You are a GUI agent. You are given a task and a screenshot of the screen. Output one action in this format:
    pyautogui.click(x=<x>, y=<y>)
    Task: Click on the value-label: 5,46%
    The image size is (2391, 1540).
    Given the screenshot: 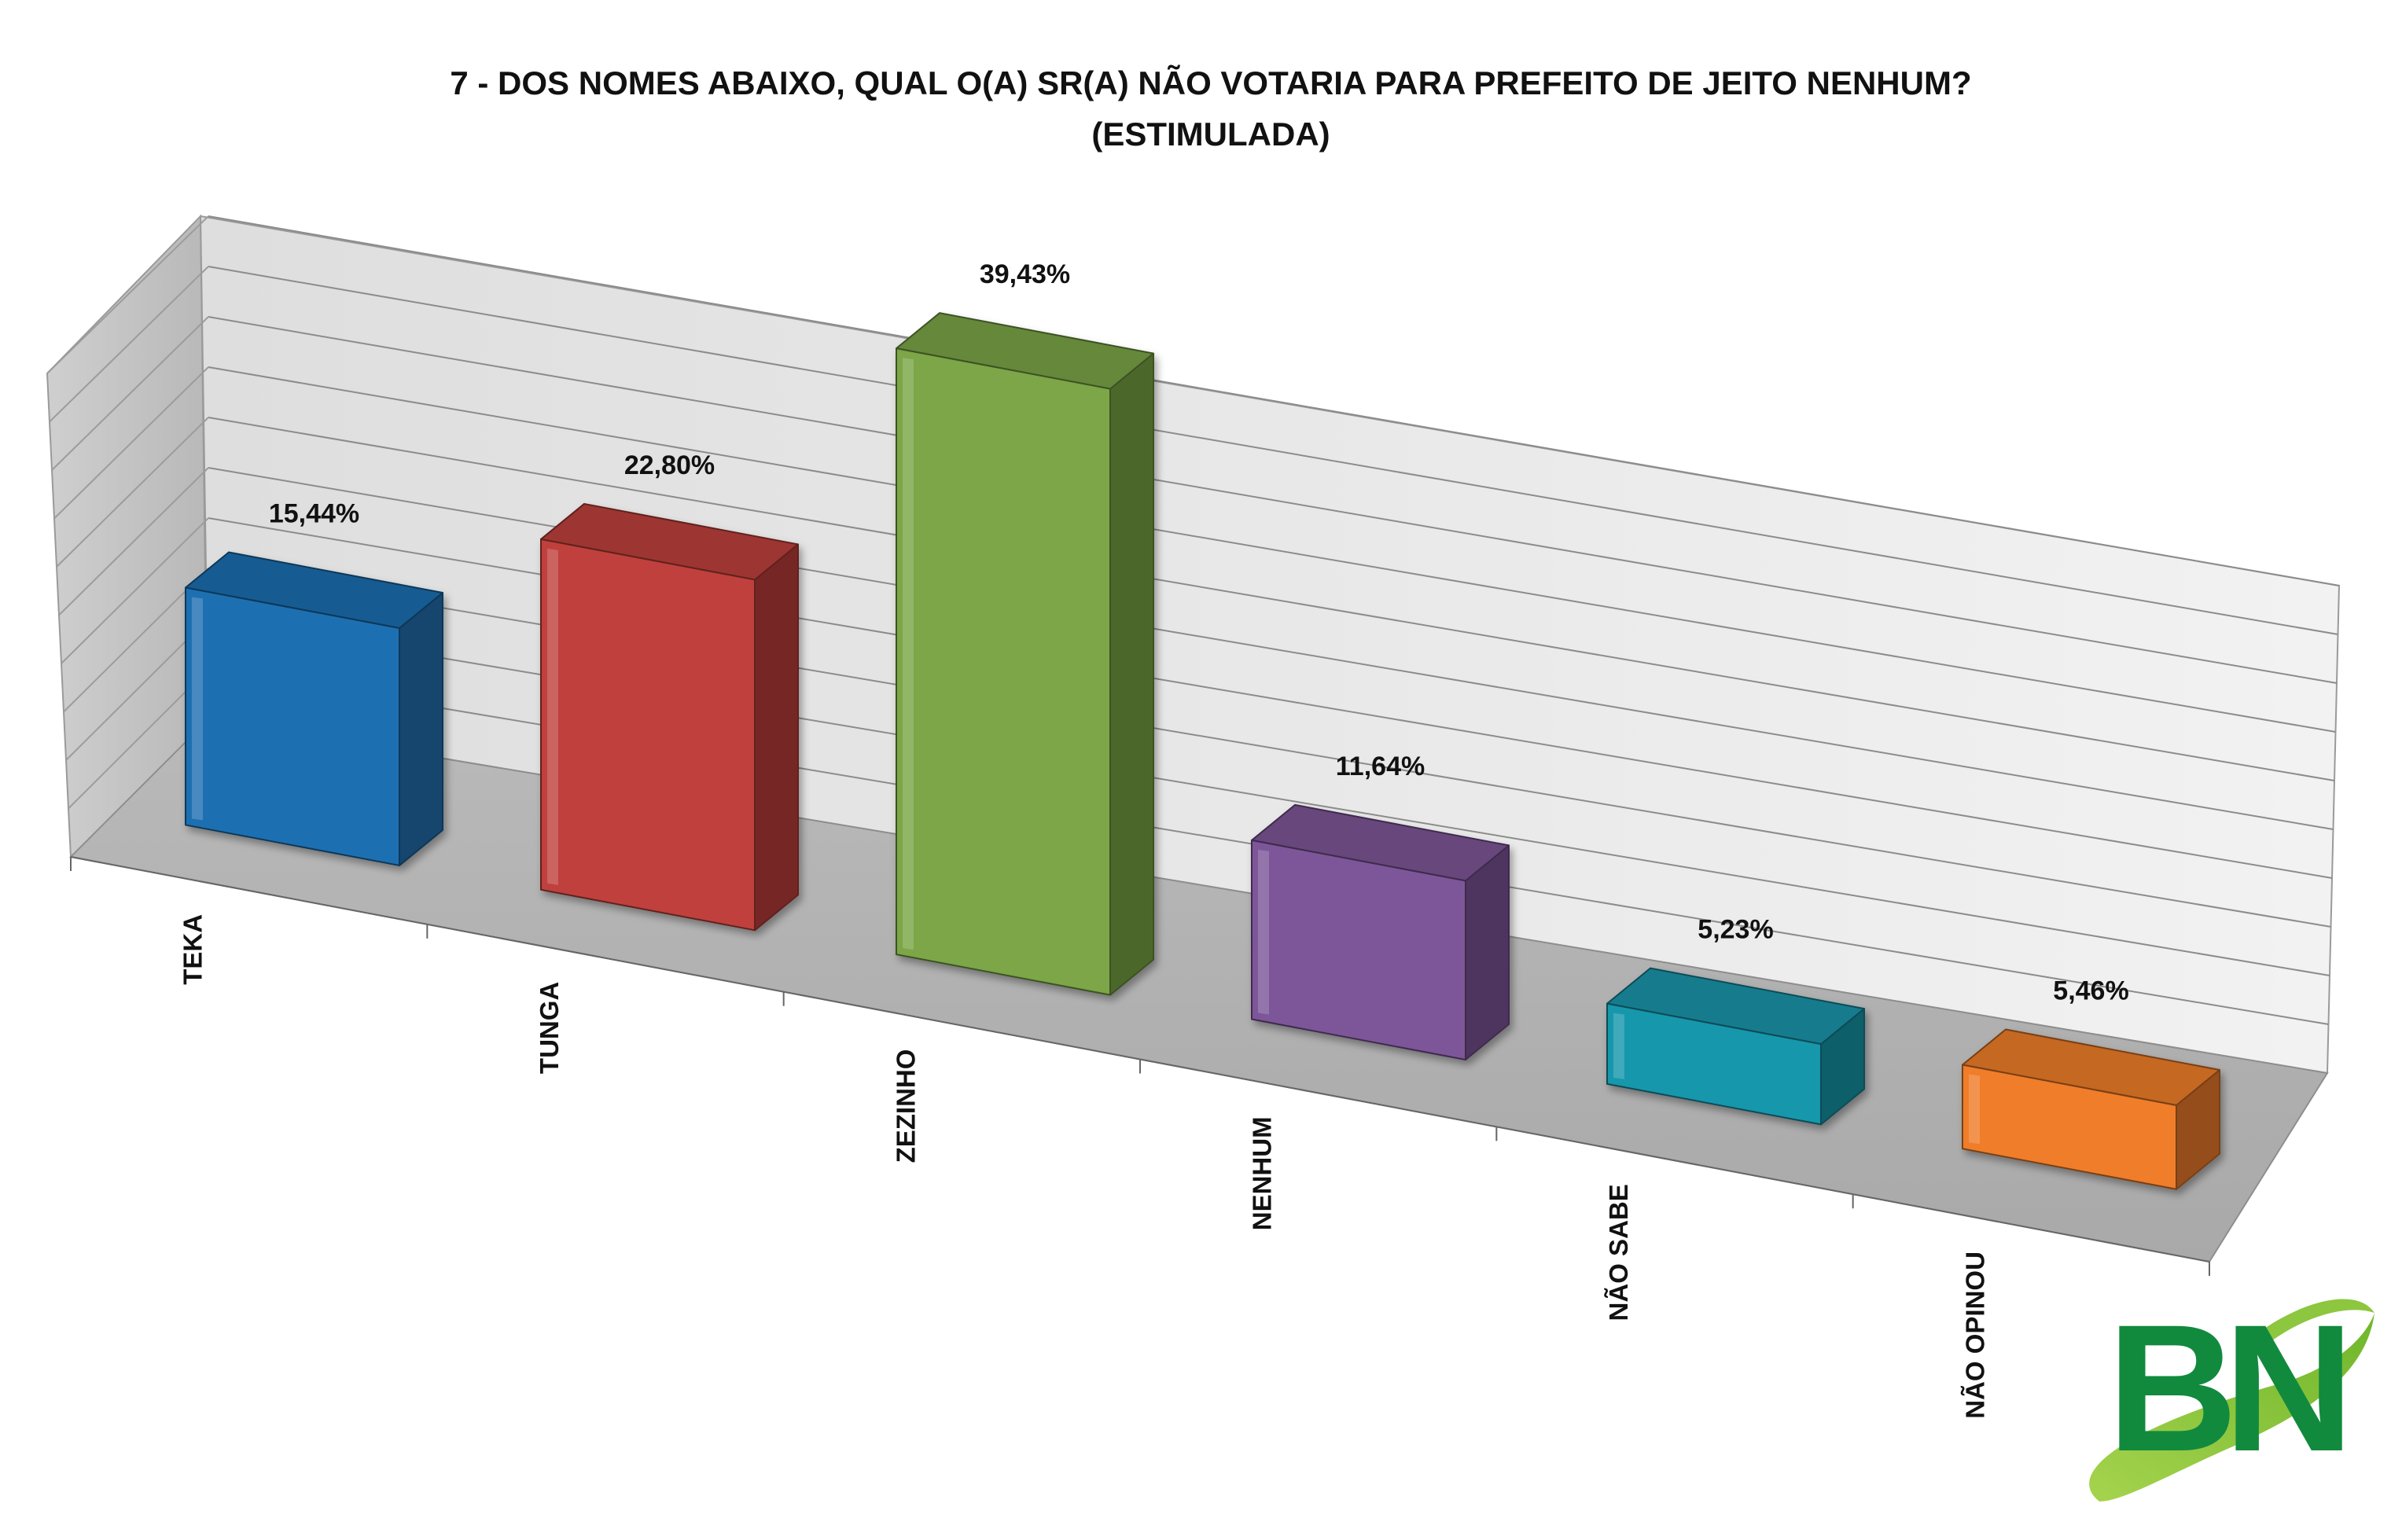 What is the action you would take?
    pyautogui.click(x=2090, y=991)
    